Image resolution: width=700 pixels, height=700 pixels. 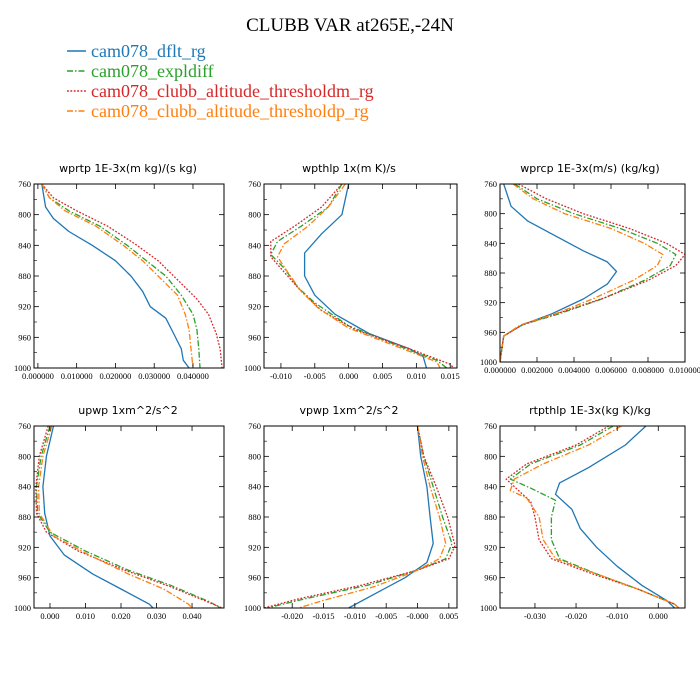 I want to click on panel-title: rtpthlp 1E-3x(kg K)/kg, so click(x=590, y=410).